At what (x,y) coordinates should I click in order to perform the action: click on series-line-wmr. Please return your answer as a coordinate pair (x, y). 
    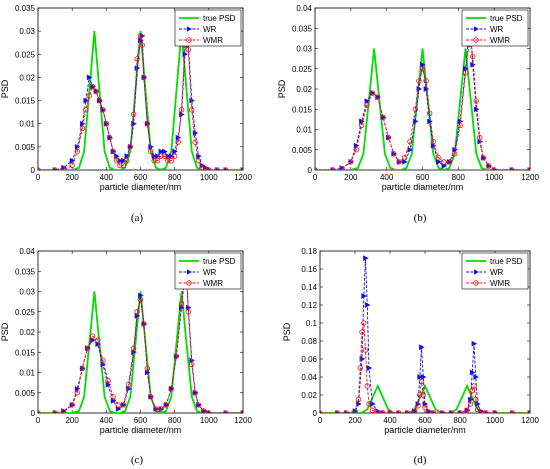
    Looking at the image, I should click on (425, 367).